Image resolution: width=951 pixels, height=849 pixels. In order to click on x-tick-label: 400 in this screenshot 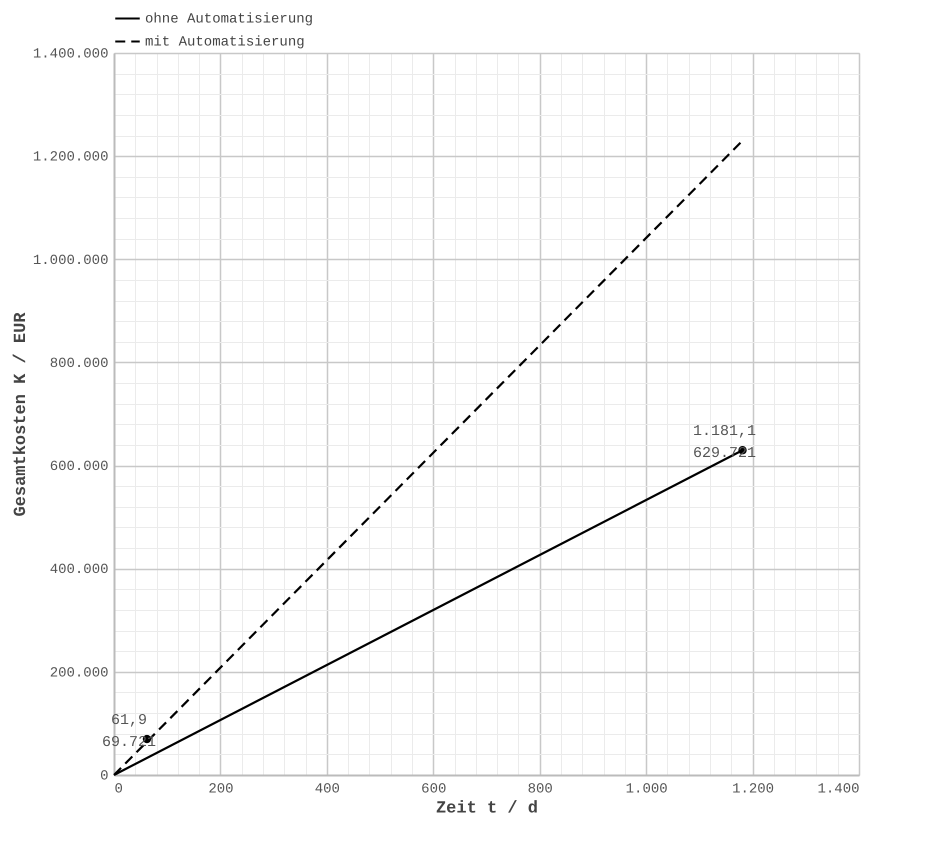, I will do `click(327, 790)`.